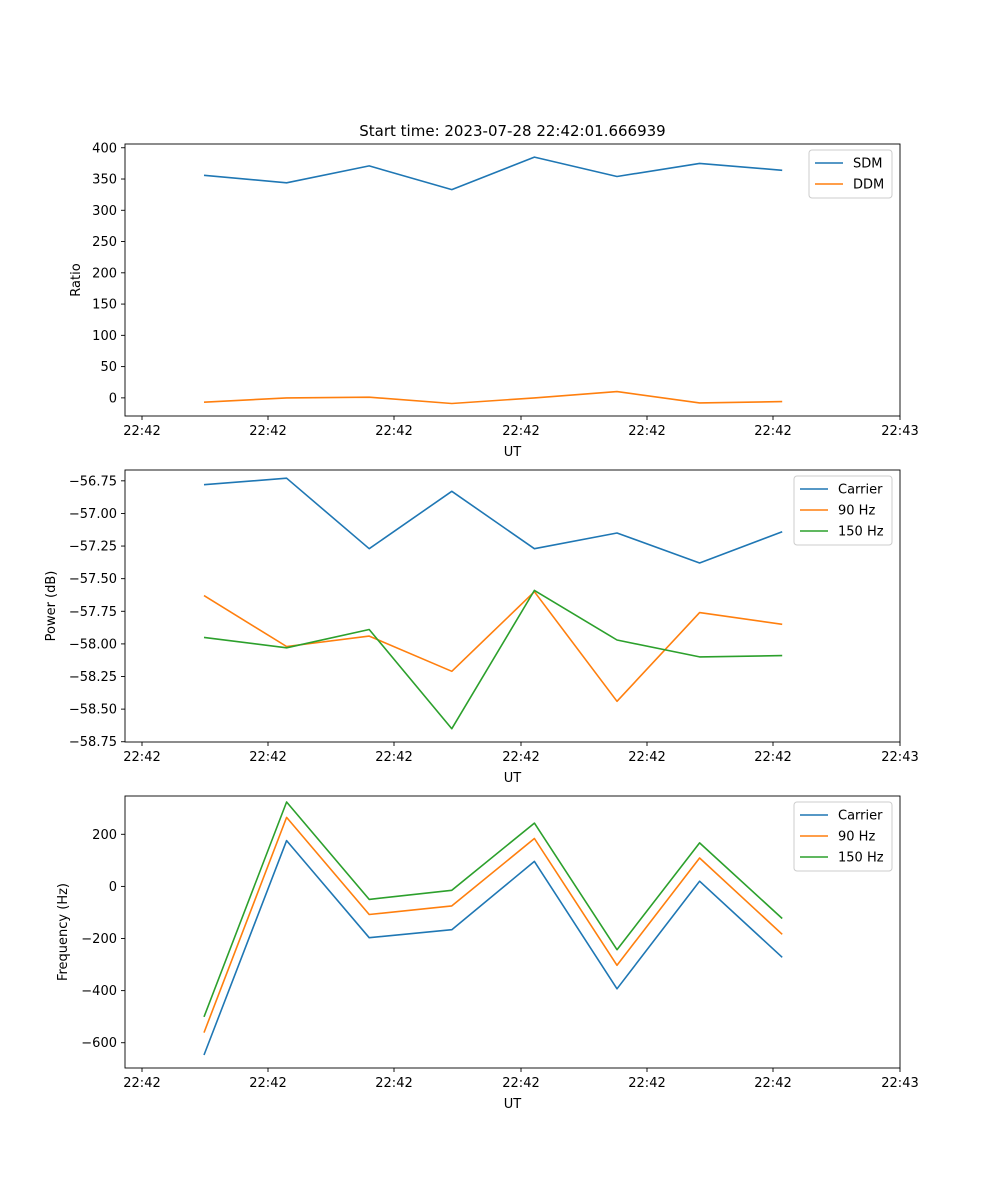 The width and height of the screenshot is (1000, 1200). I want to click on y-tick-label: −200, so click(99, 939).